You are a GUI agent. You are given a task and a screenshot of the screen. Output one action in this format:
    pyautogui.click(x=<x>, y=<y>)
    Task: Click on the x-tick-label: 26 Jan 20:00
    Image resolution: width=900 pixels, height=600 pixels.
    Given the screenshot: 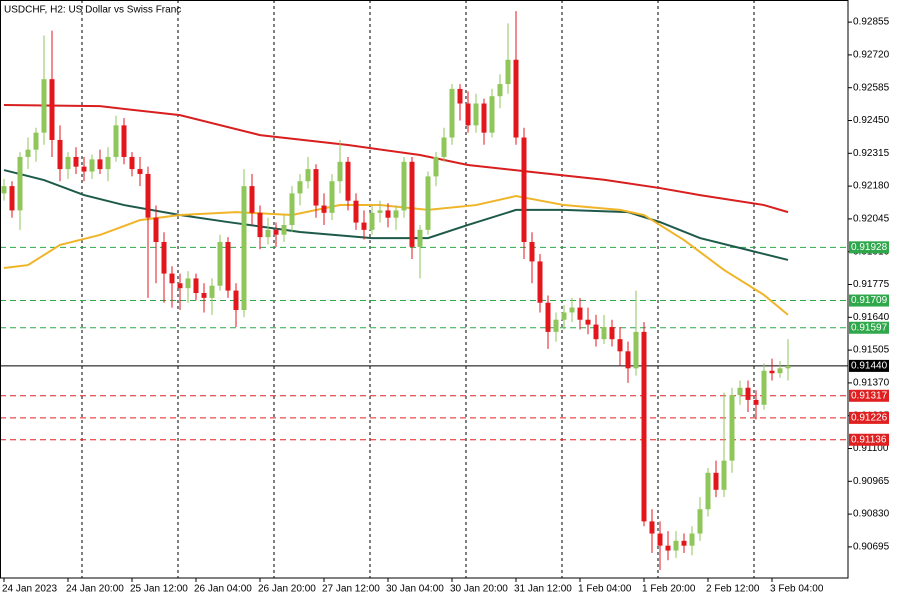 What is the action you would take?
    pyautogui.click(x=287, y=589)
    